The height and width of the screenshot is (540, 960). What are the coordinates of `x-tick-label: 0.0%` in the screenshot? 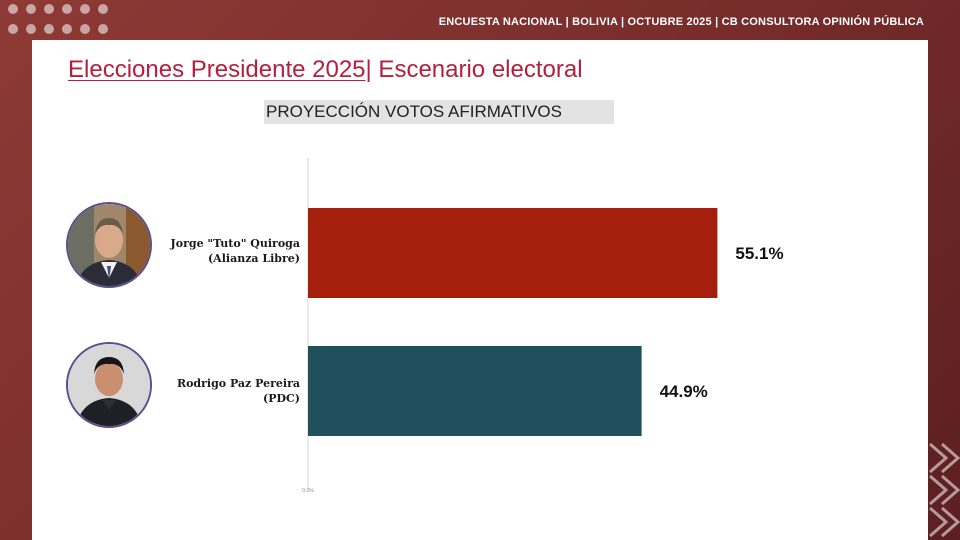 It's located at (308, 491).